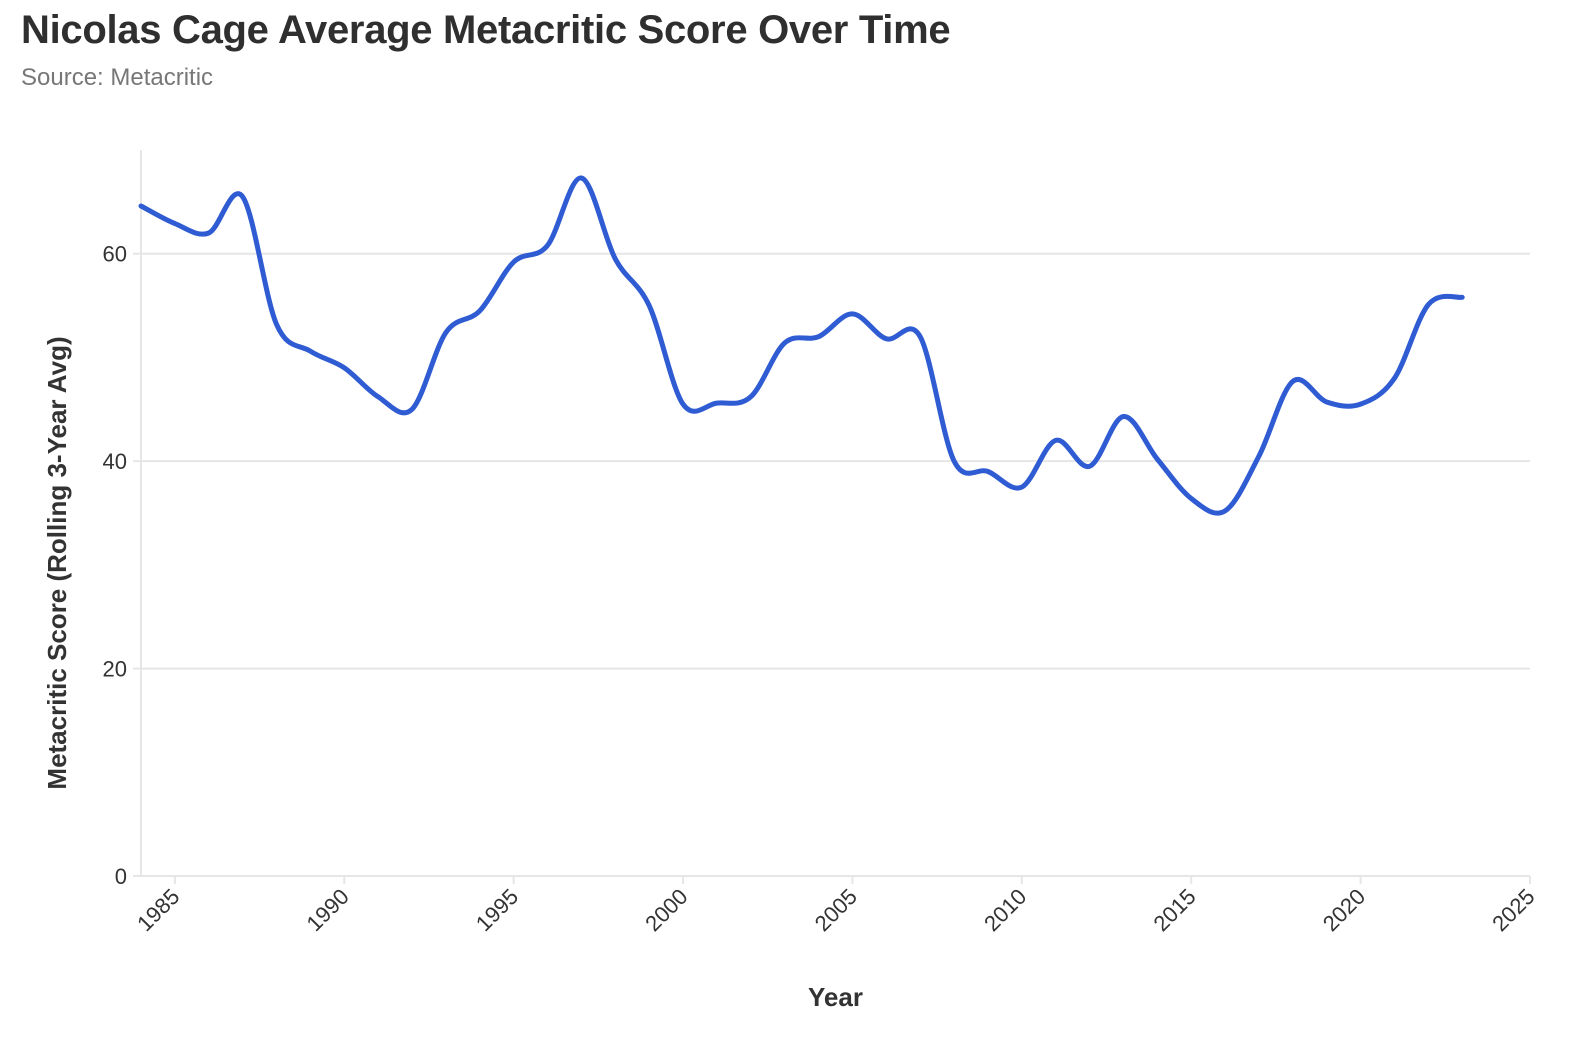 This screenshot has height=1043, width=1587. Describe the element at coordinates (497, 910) in the screenshot. I see `x-tick-label: 1995` at that location.